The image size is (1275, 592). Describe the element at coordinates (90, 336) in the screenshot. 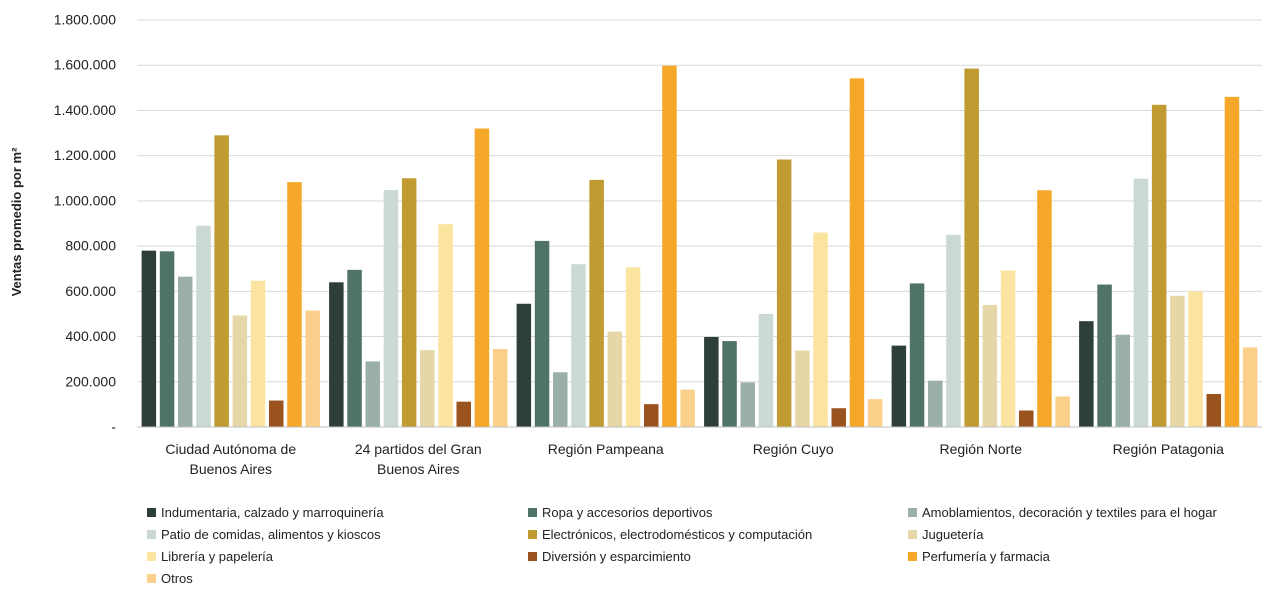

I see `y-tick-label: 400.000` at that location.